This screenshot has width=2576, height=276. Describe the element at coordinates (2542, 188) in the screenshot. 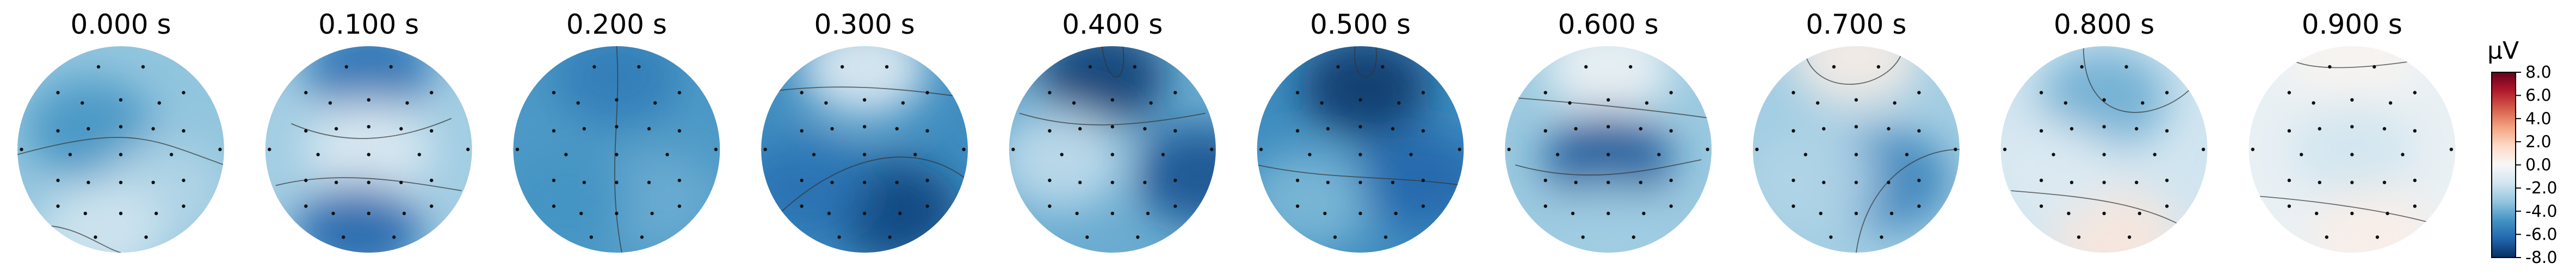

I see `colorbar-tick-label: -2.0` at that location.